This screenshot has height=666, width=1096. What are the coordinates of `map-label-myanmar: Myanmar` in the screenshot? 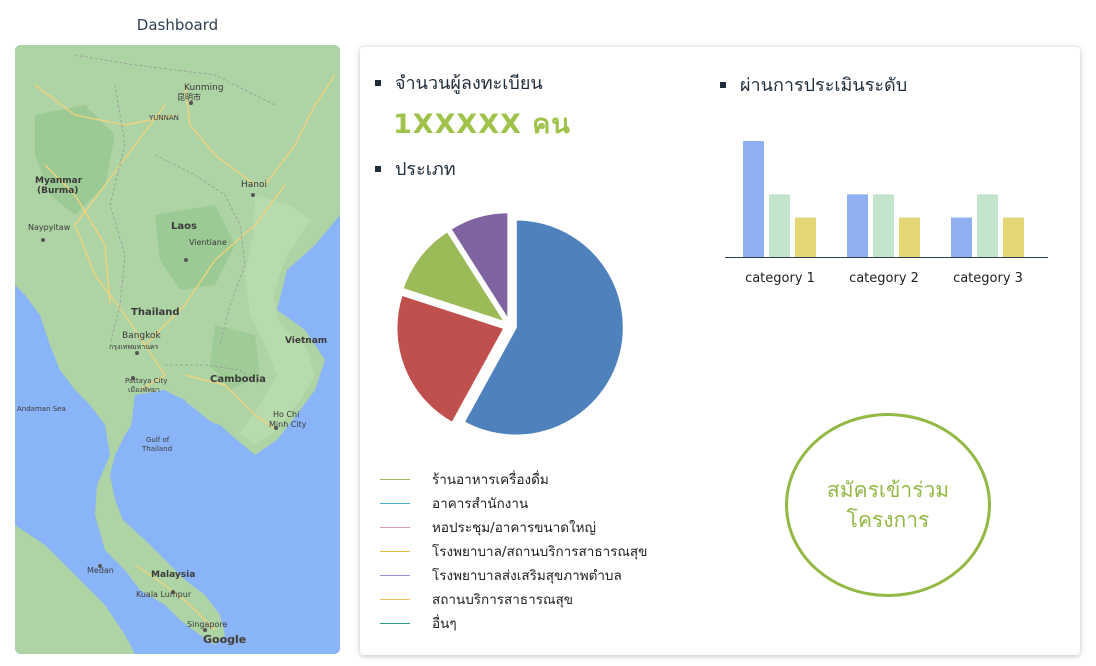 It's located at (59, 181).